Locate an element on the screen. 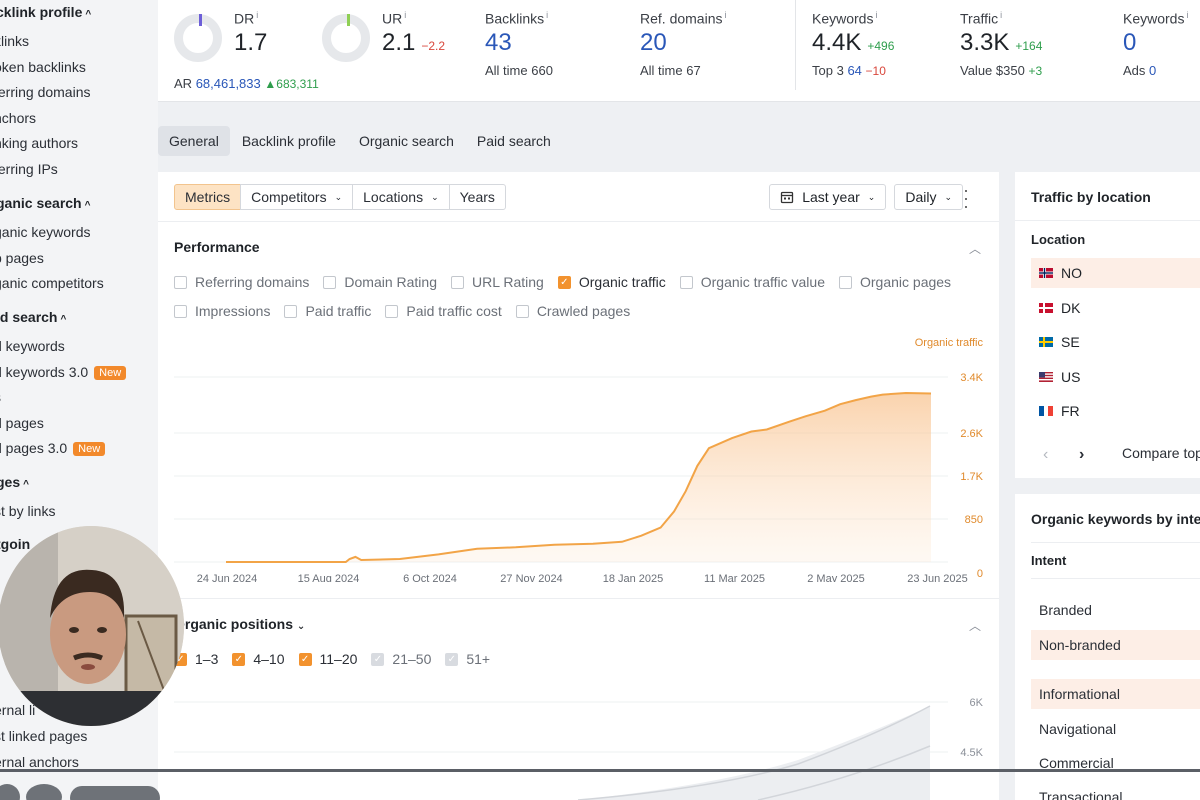  paid-keywords-metric: Keywords i 0 Ads 0 is located at coordinates (1156, 44).